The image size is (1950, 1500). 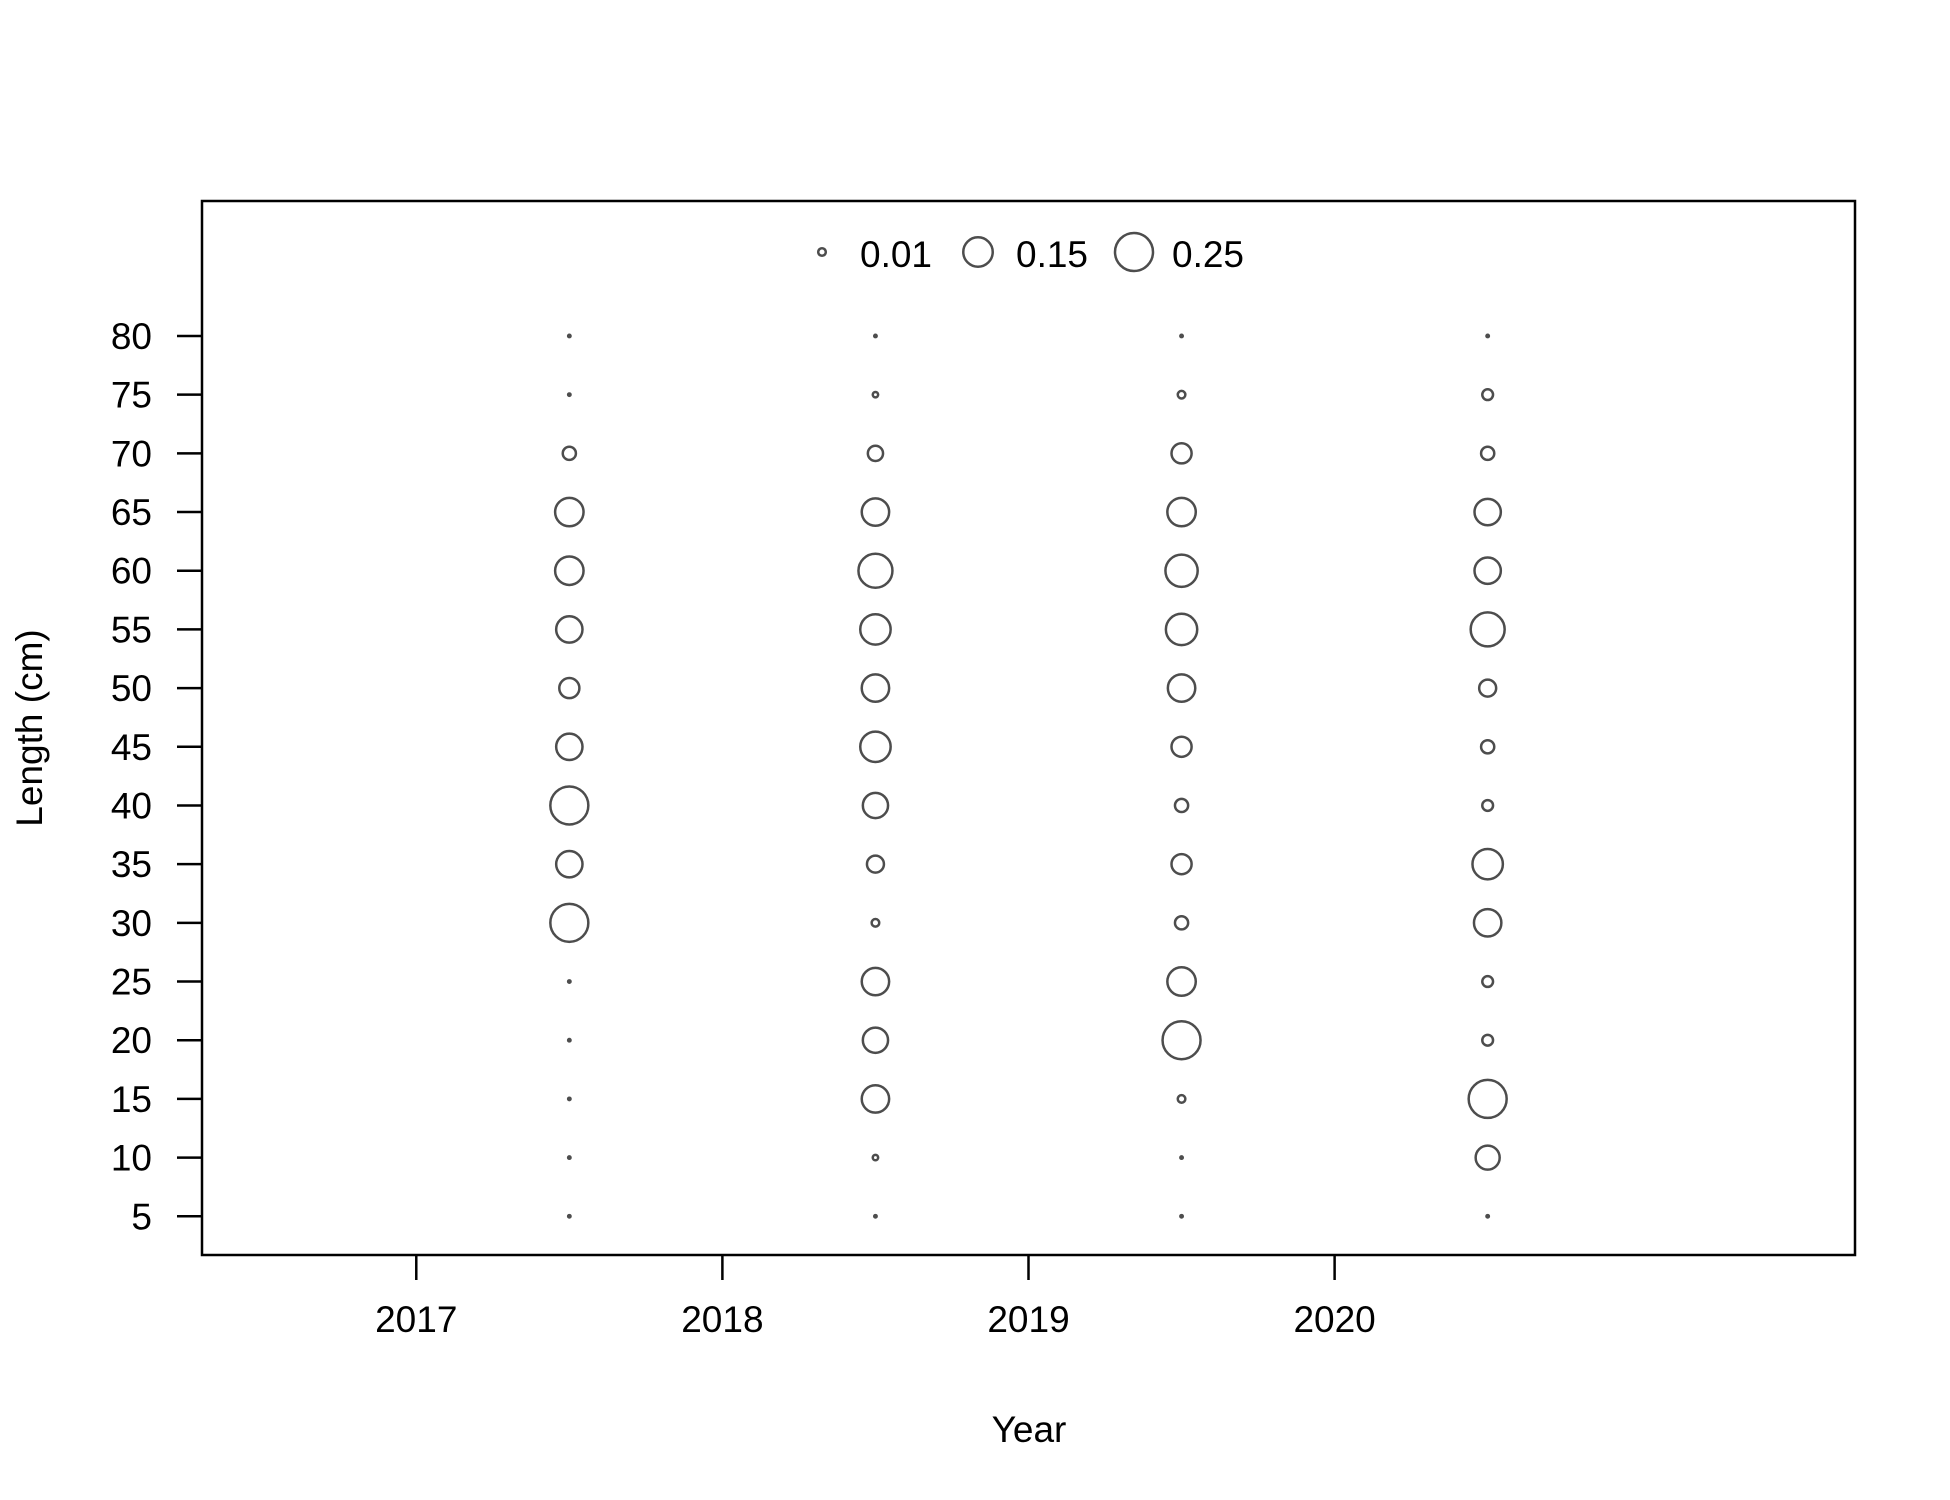 What do you see at coordinates (131, 923) in the screenshot?
I see `y-tick-label: 30` at bounding box center [131, 923].